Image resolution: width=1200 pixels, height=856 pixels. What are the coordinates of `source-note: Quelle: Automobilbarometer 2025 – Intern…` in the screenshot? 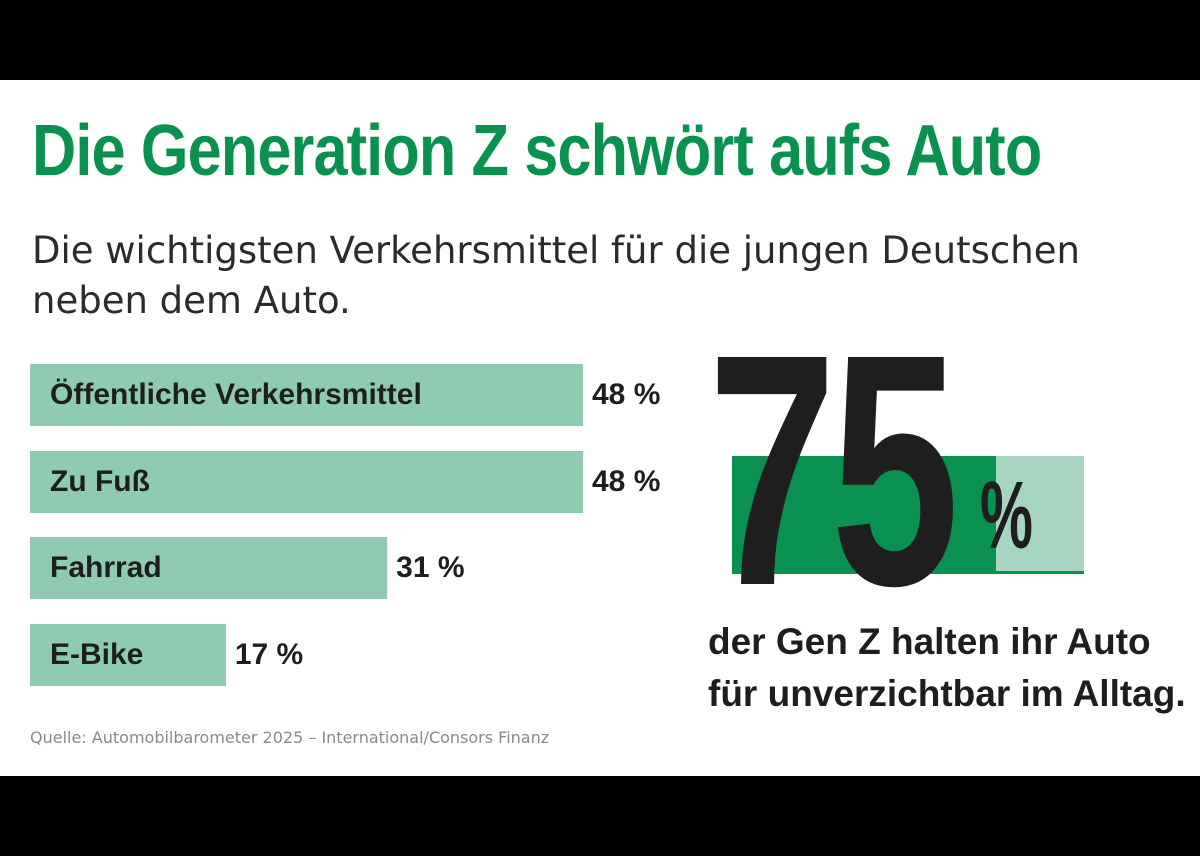 It's located at (290, 737).